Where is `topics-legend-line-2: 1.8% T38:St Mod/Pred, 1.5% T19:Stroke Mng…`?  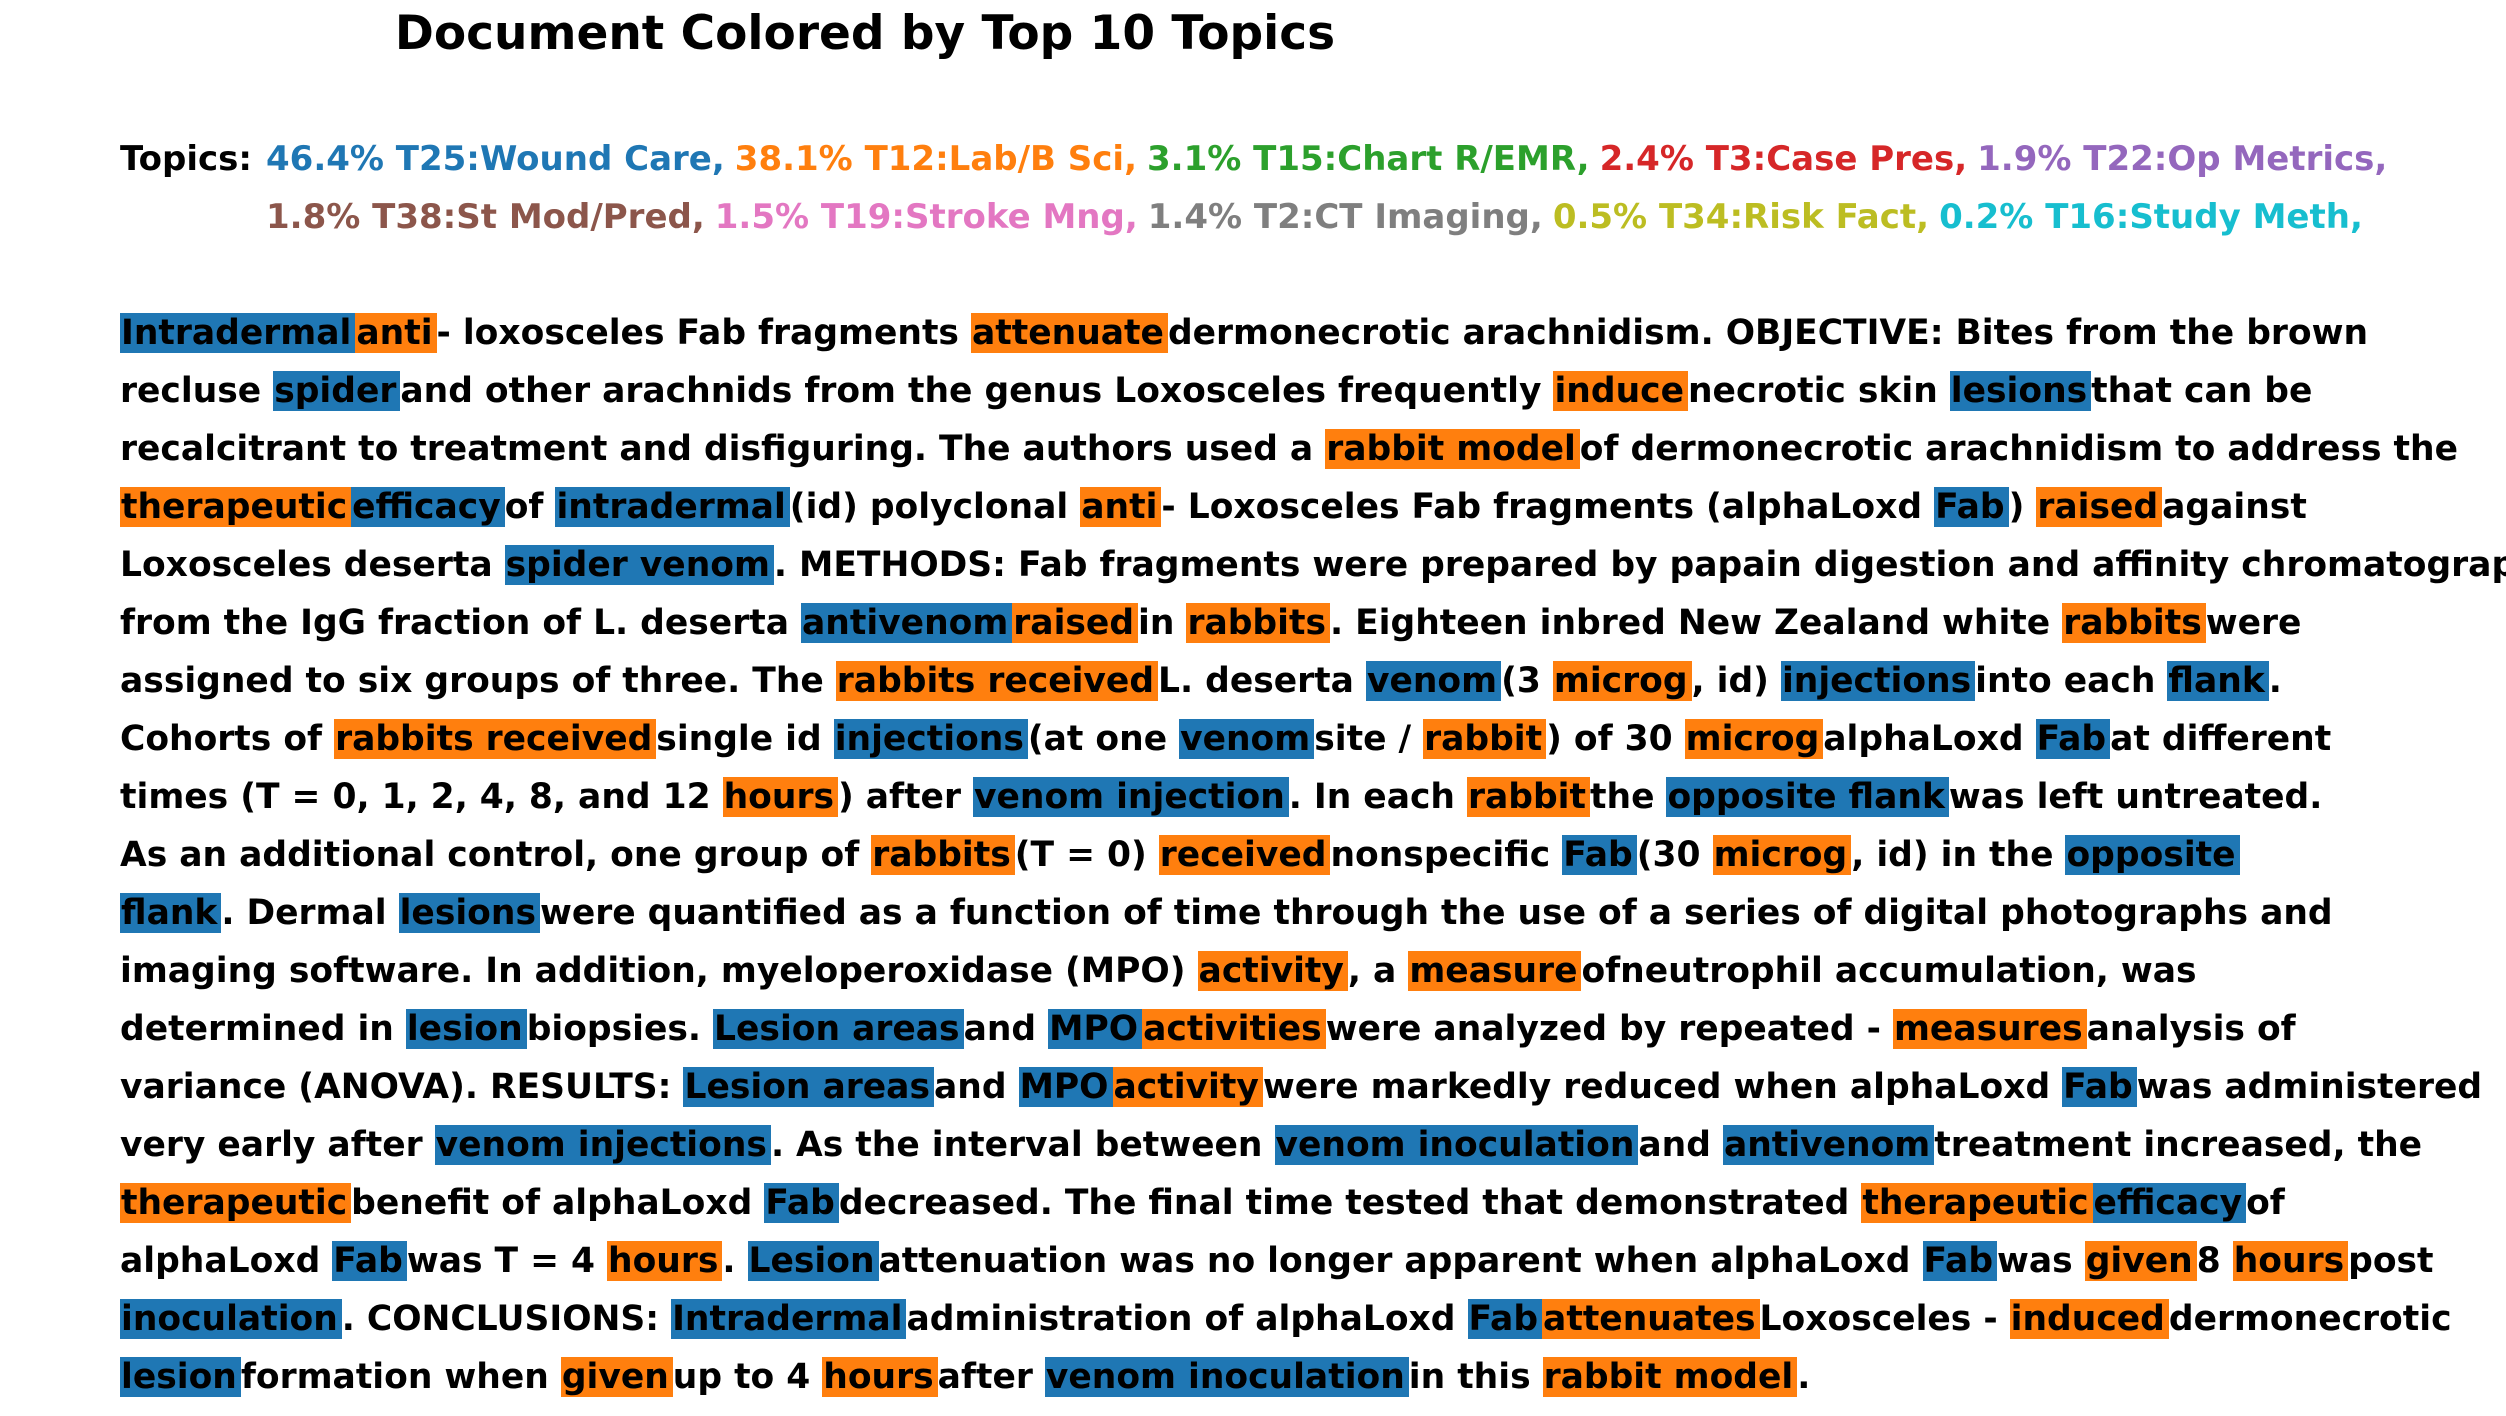
topics-legend-line-2: 1.8% T38:St Mod/Pred, 1.5% T19:Stroke Mng… is located at coordinates (1258, 217).